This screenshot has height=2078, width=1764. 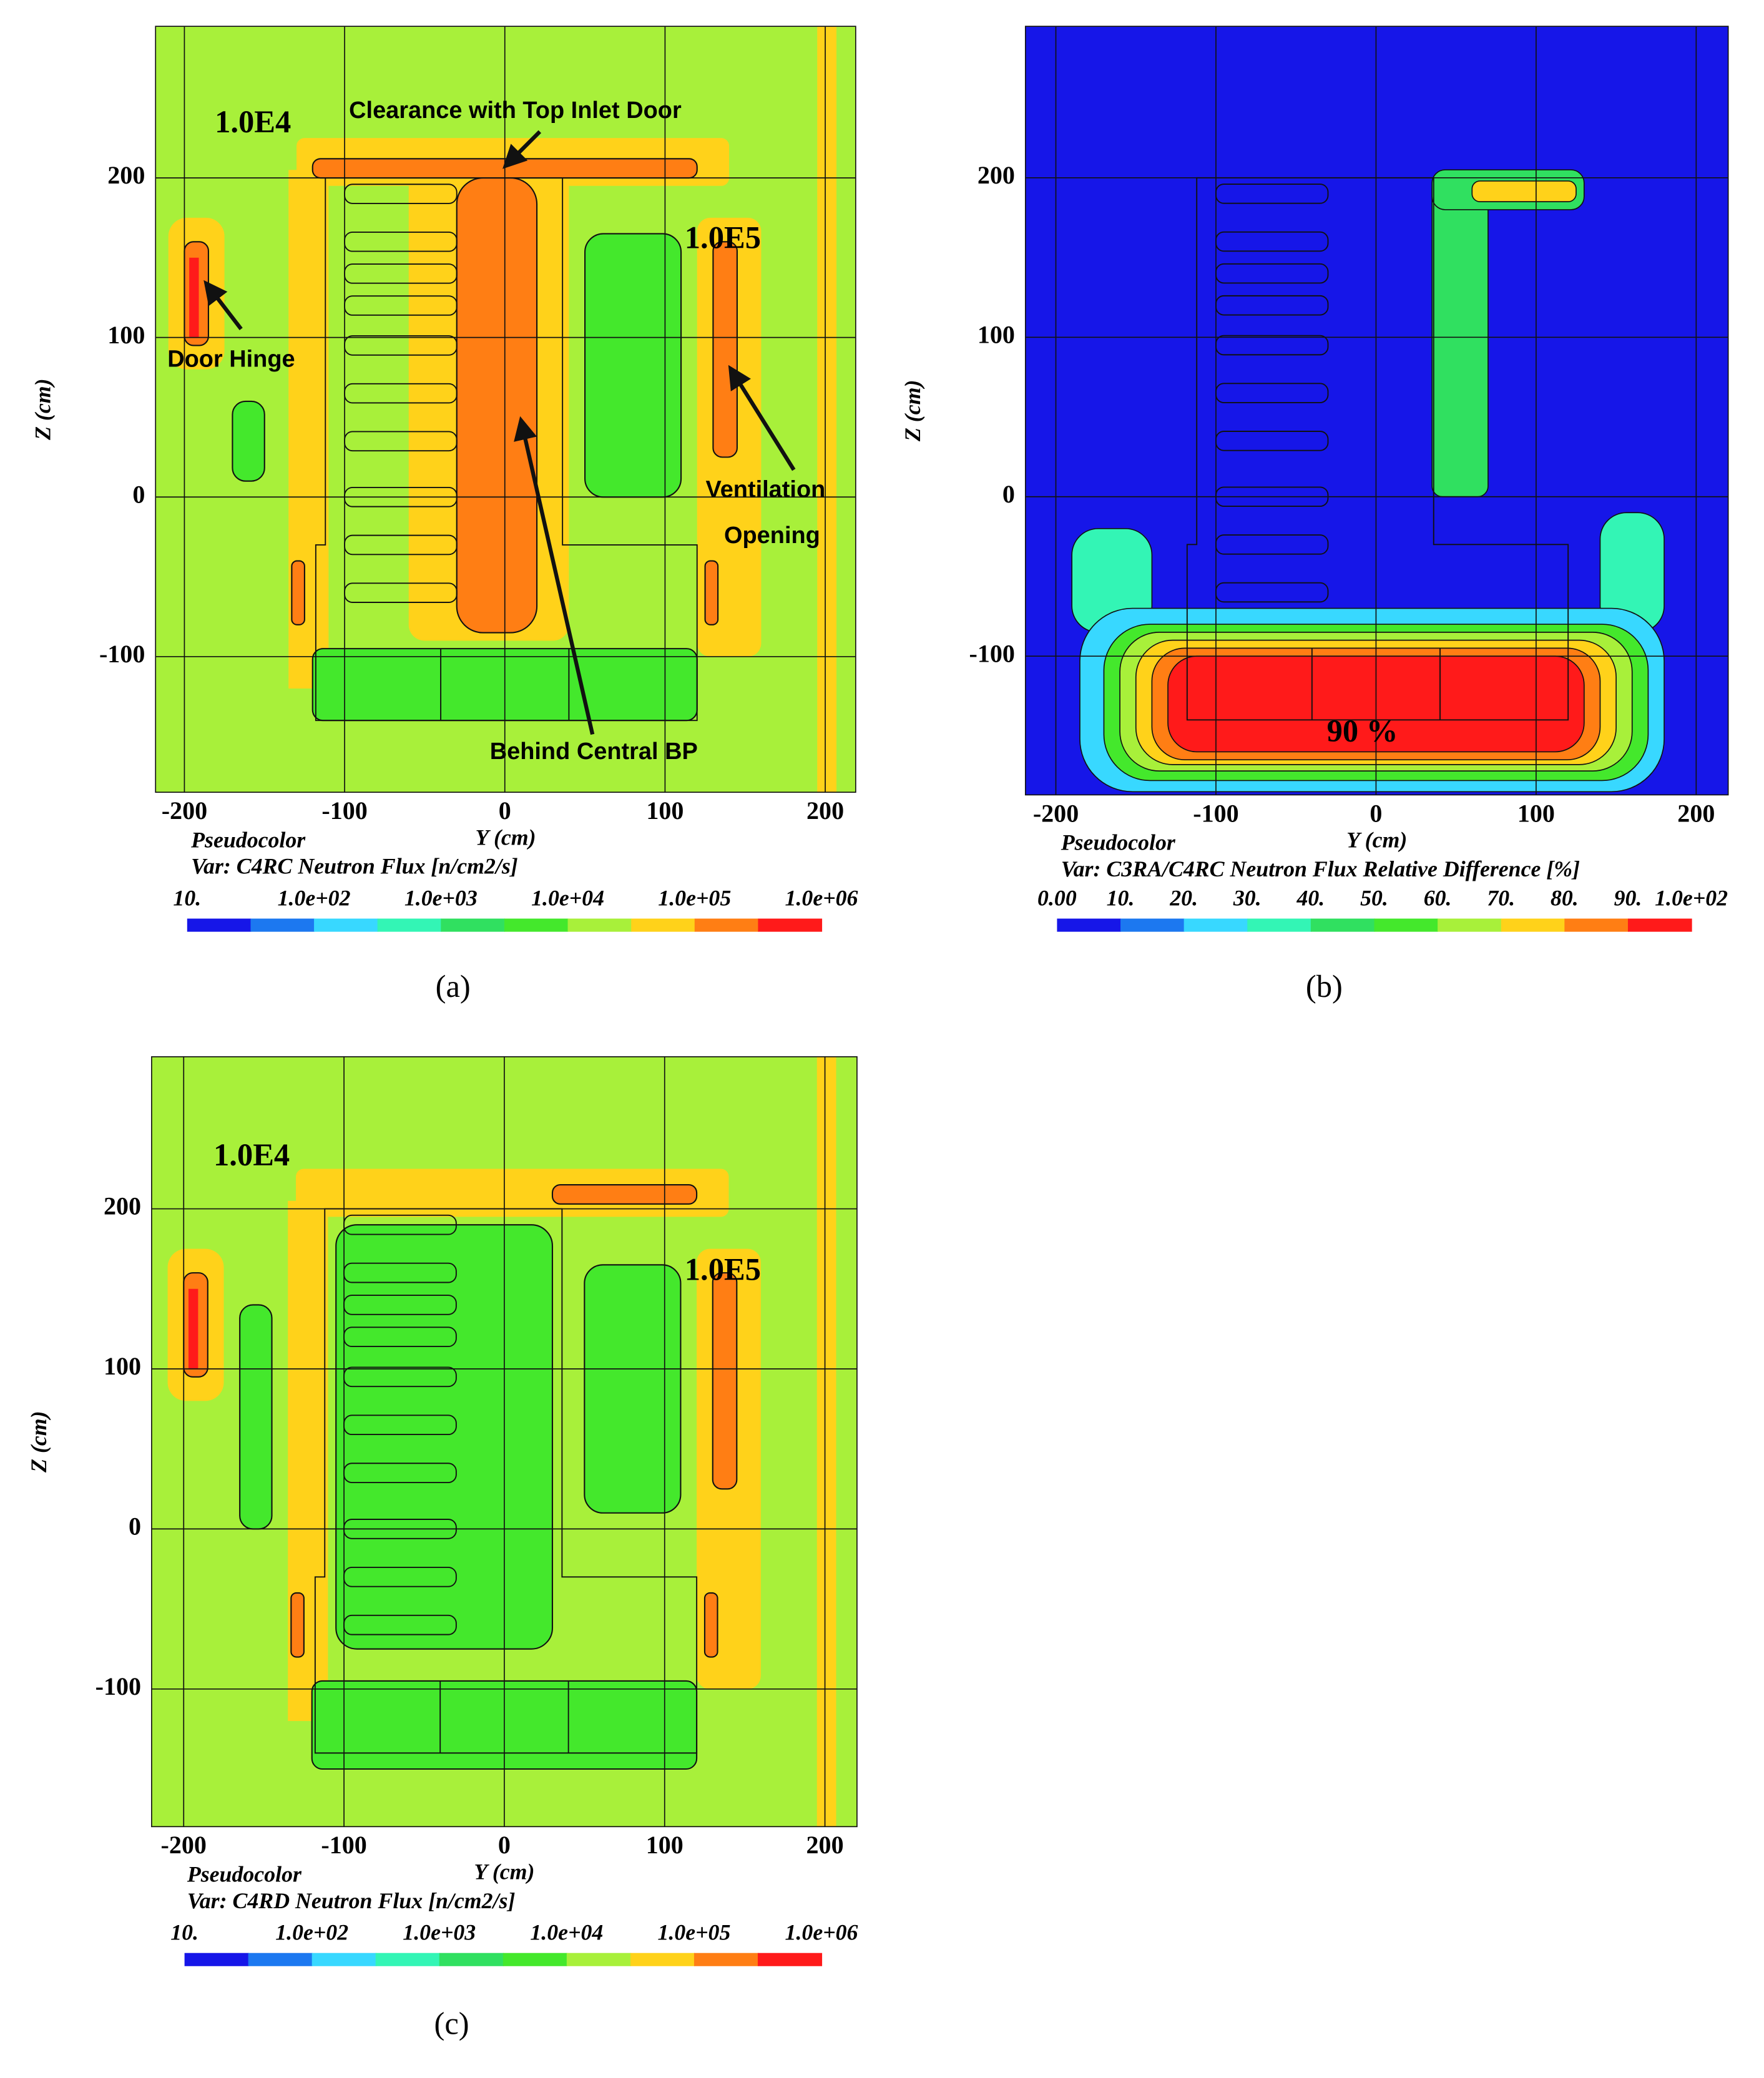 I want to click on colorbar-label: 1.0e+02, so click(x=314, y=897).